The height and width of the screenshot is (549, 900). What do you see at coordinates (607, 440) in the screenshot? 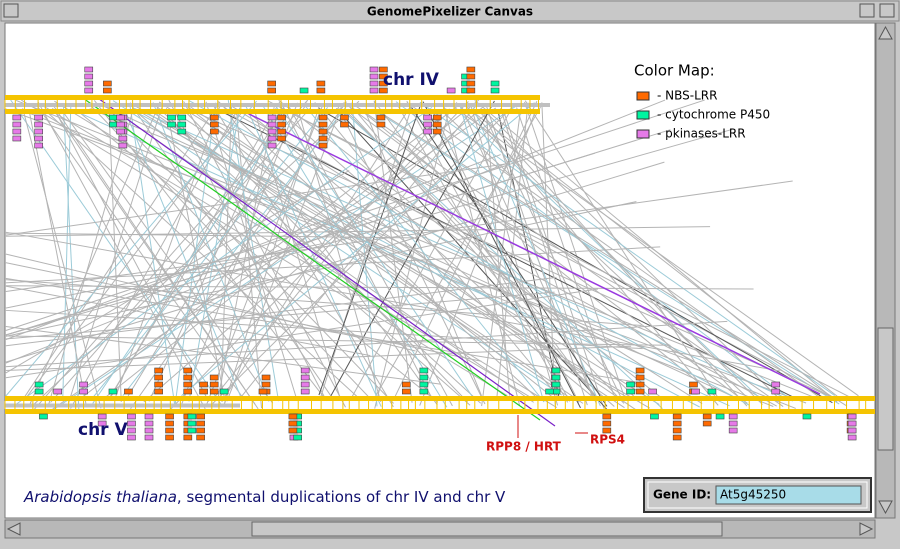
I see `annotation: RPS4` at bounding box center [607, 440].